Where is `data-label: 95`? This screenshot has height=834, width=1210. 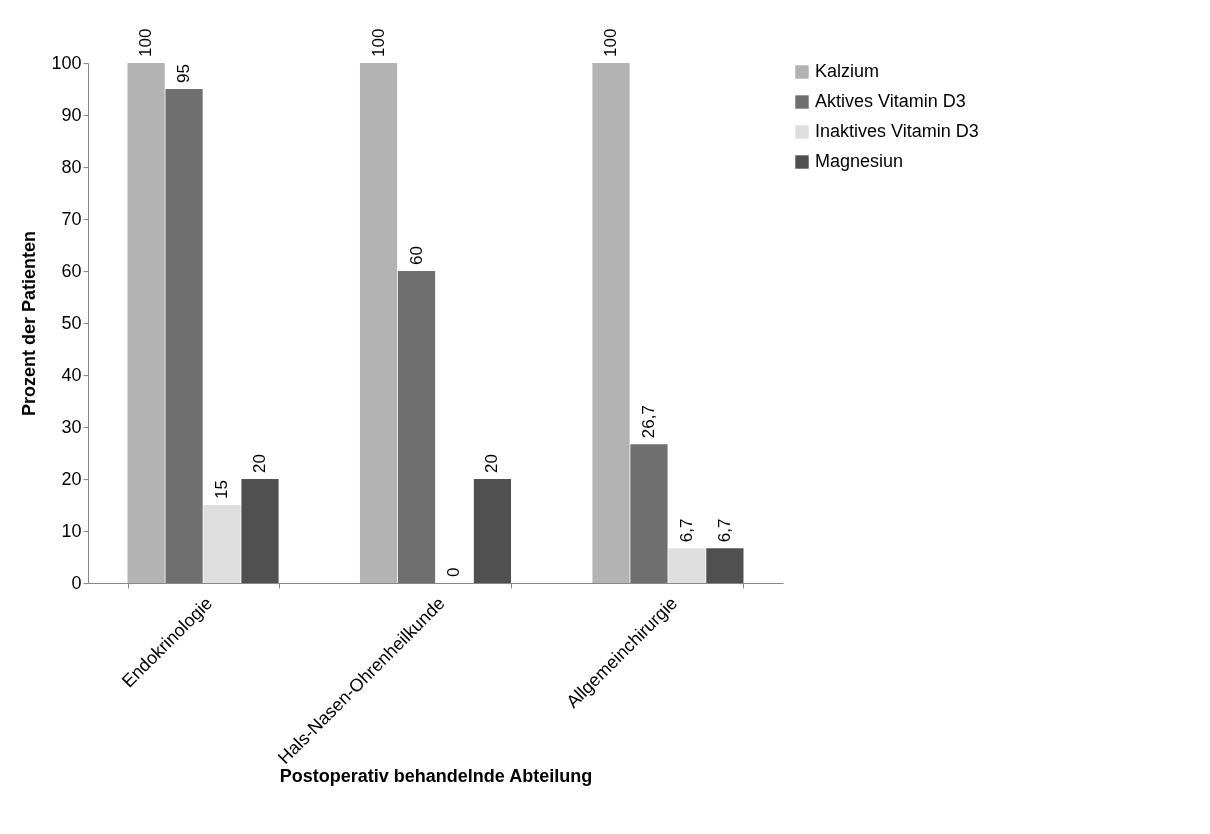 data-label: 95 is located at coordinates (184, 73).